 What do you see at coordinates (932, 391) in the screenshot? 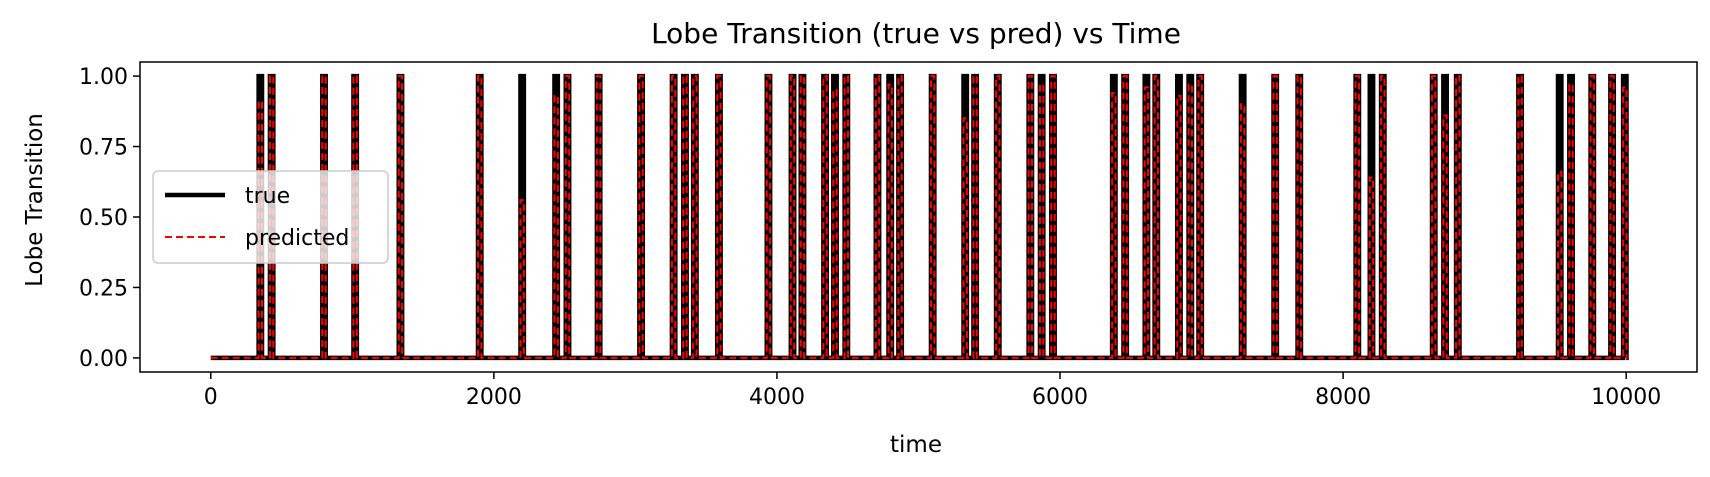
I see `x-axis: 0 2000 4000 6000 8000 10000` at bounding box center [932, 391].